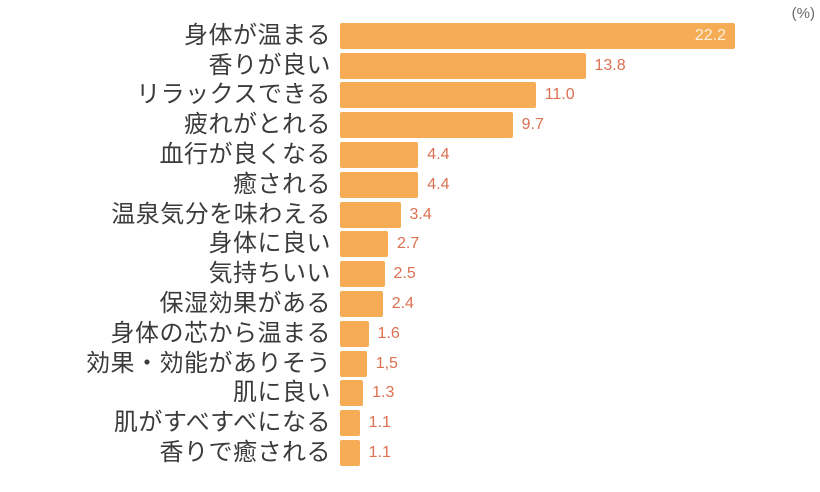 The height and width of the screenshot is (492, 820). Describe the element at coordinates (269, 274) in the screenshot. I see `category-label: 気持ちいい` at that location.